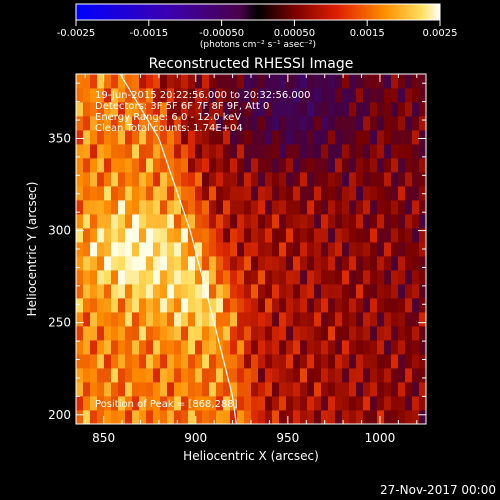 The width and height of the screenshot is (500, 500). I want to click on colorbar-tick-label: 0.0015, so click(367, 33).